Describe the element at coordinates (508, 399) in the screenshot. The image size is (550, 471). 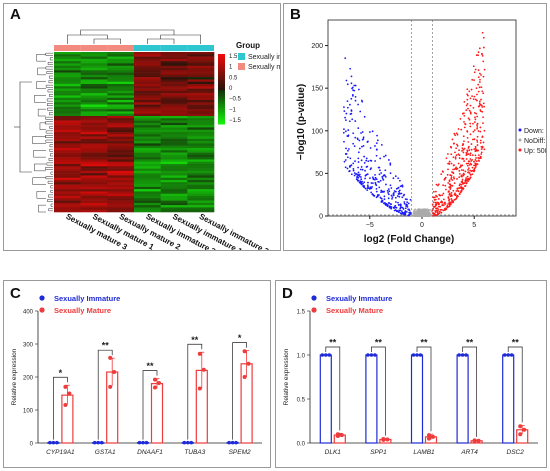
I see `bar-immature` at that location.